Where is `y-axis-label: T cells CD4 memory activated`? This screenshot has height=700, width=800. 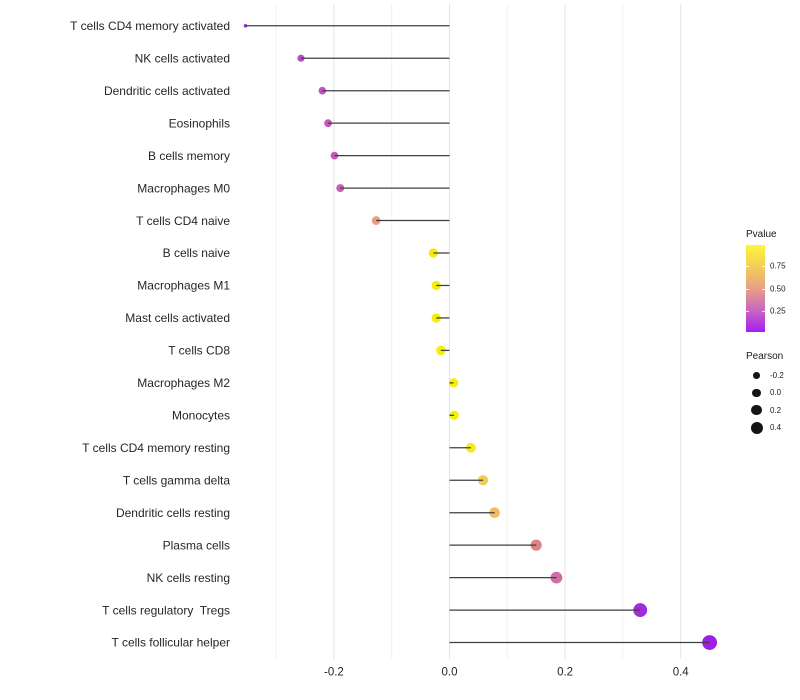 y-axis-label: T cells CD4 memory activated is located at coordinates (150, 26).